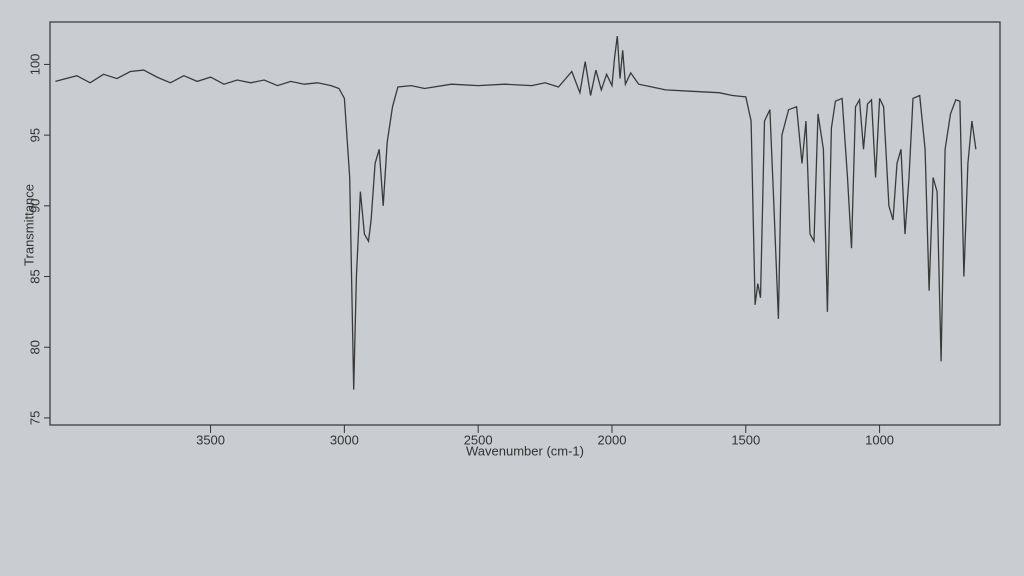  I want to click on y-tick-label: 95, so click(34, 135).